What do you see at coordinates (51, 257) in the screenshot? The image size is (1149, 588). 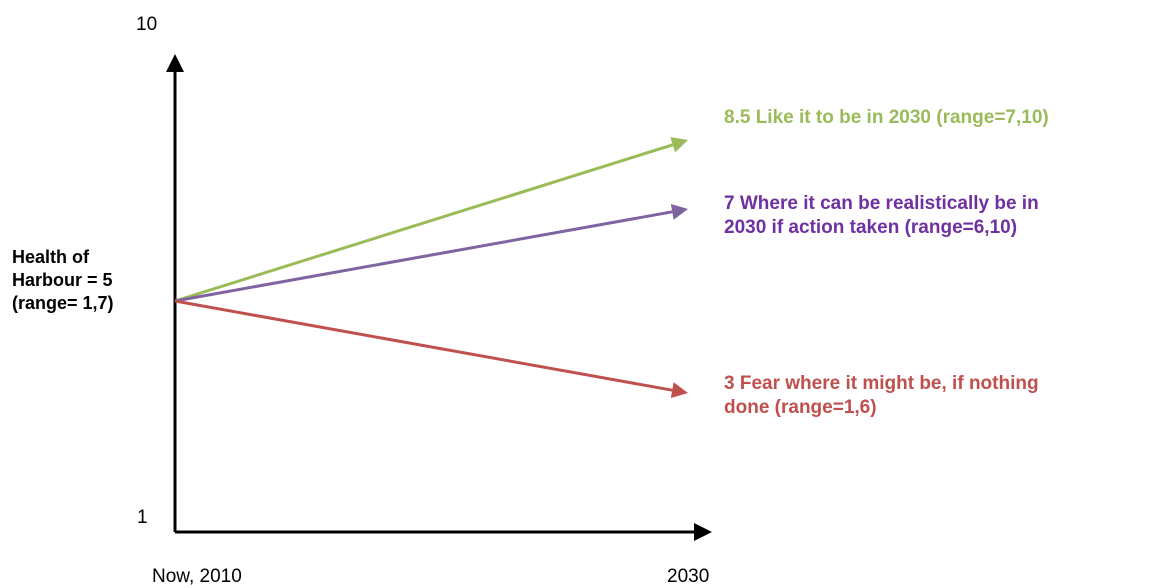 I see `start-label-line-1: Health of` at bounding box center [51, 257].